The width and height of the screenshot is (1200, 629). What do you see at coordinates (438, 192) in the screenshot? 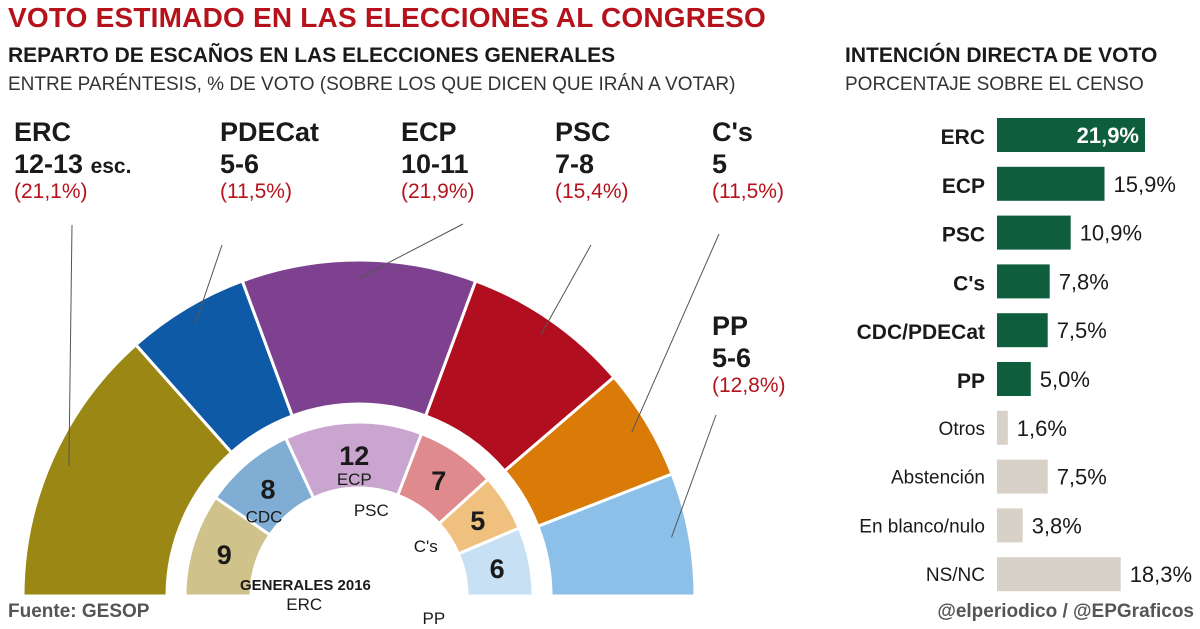
I see `party-vote-pct: (21,9%)` at bounding box center [438, 192].